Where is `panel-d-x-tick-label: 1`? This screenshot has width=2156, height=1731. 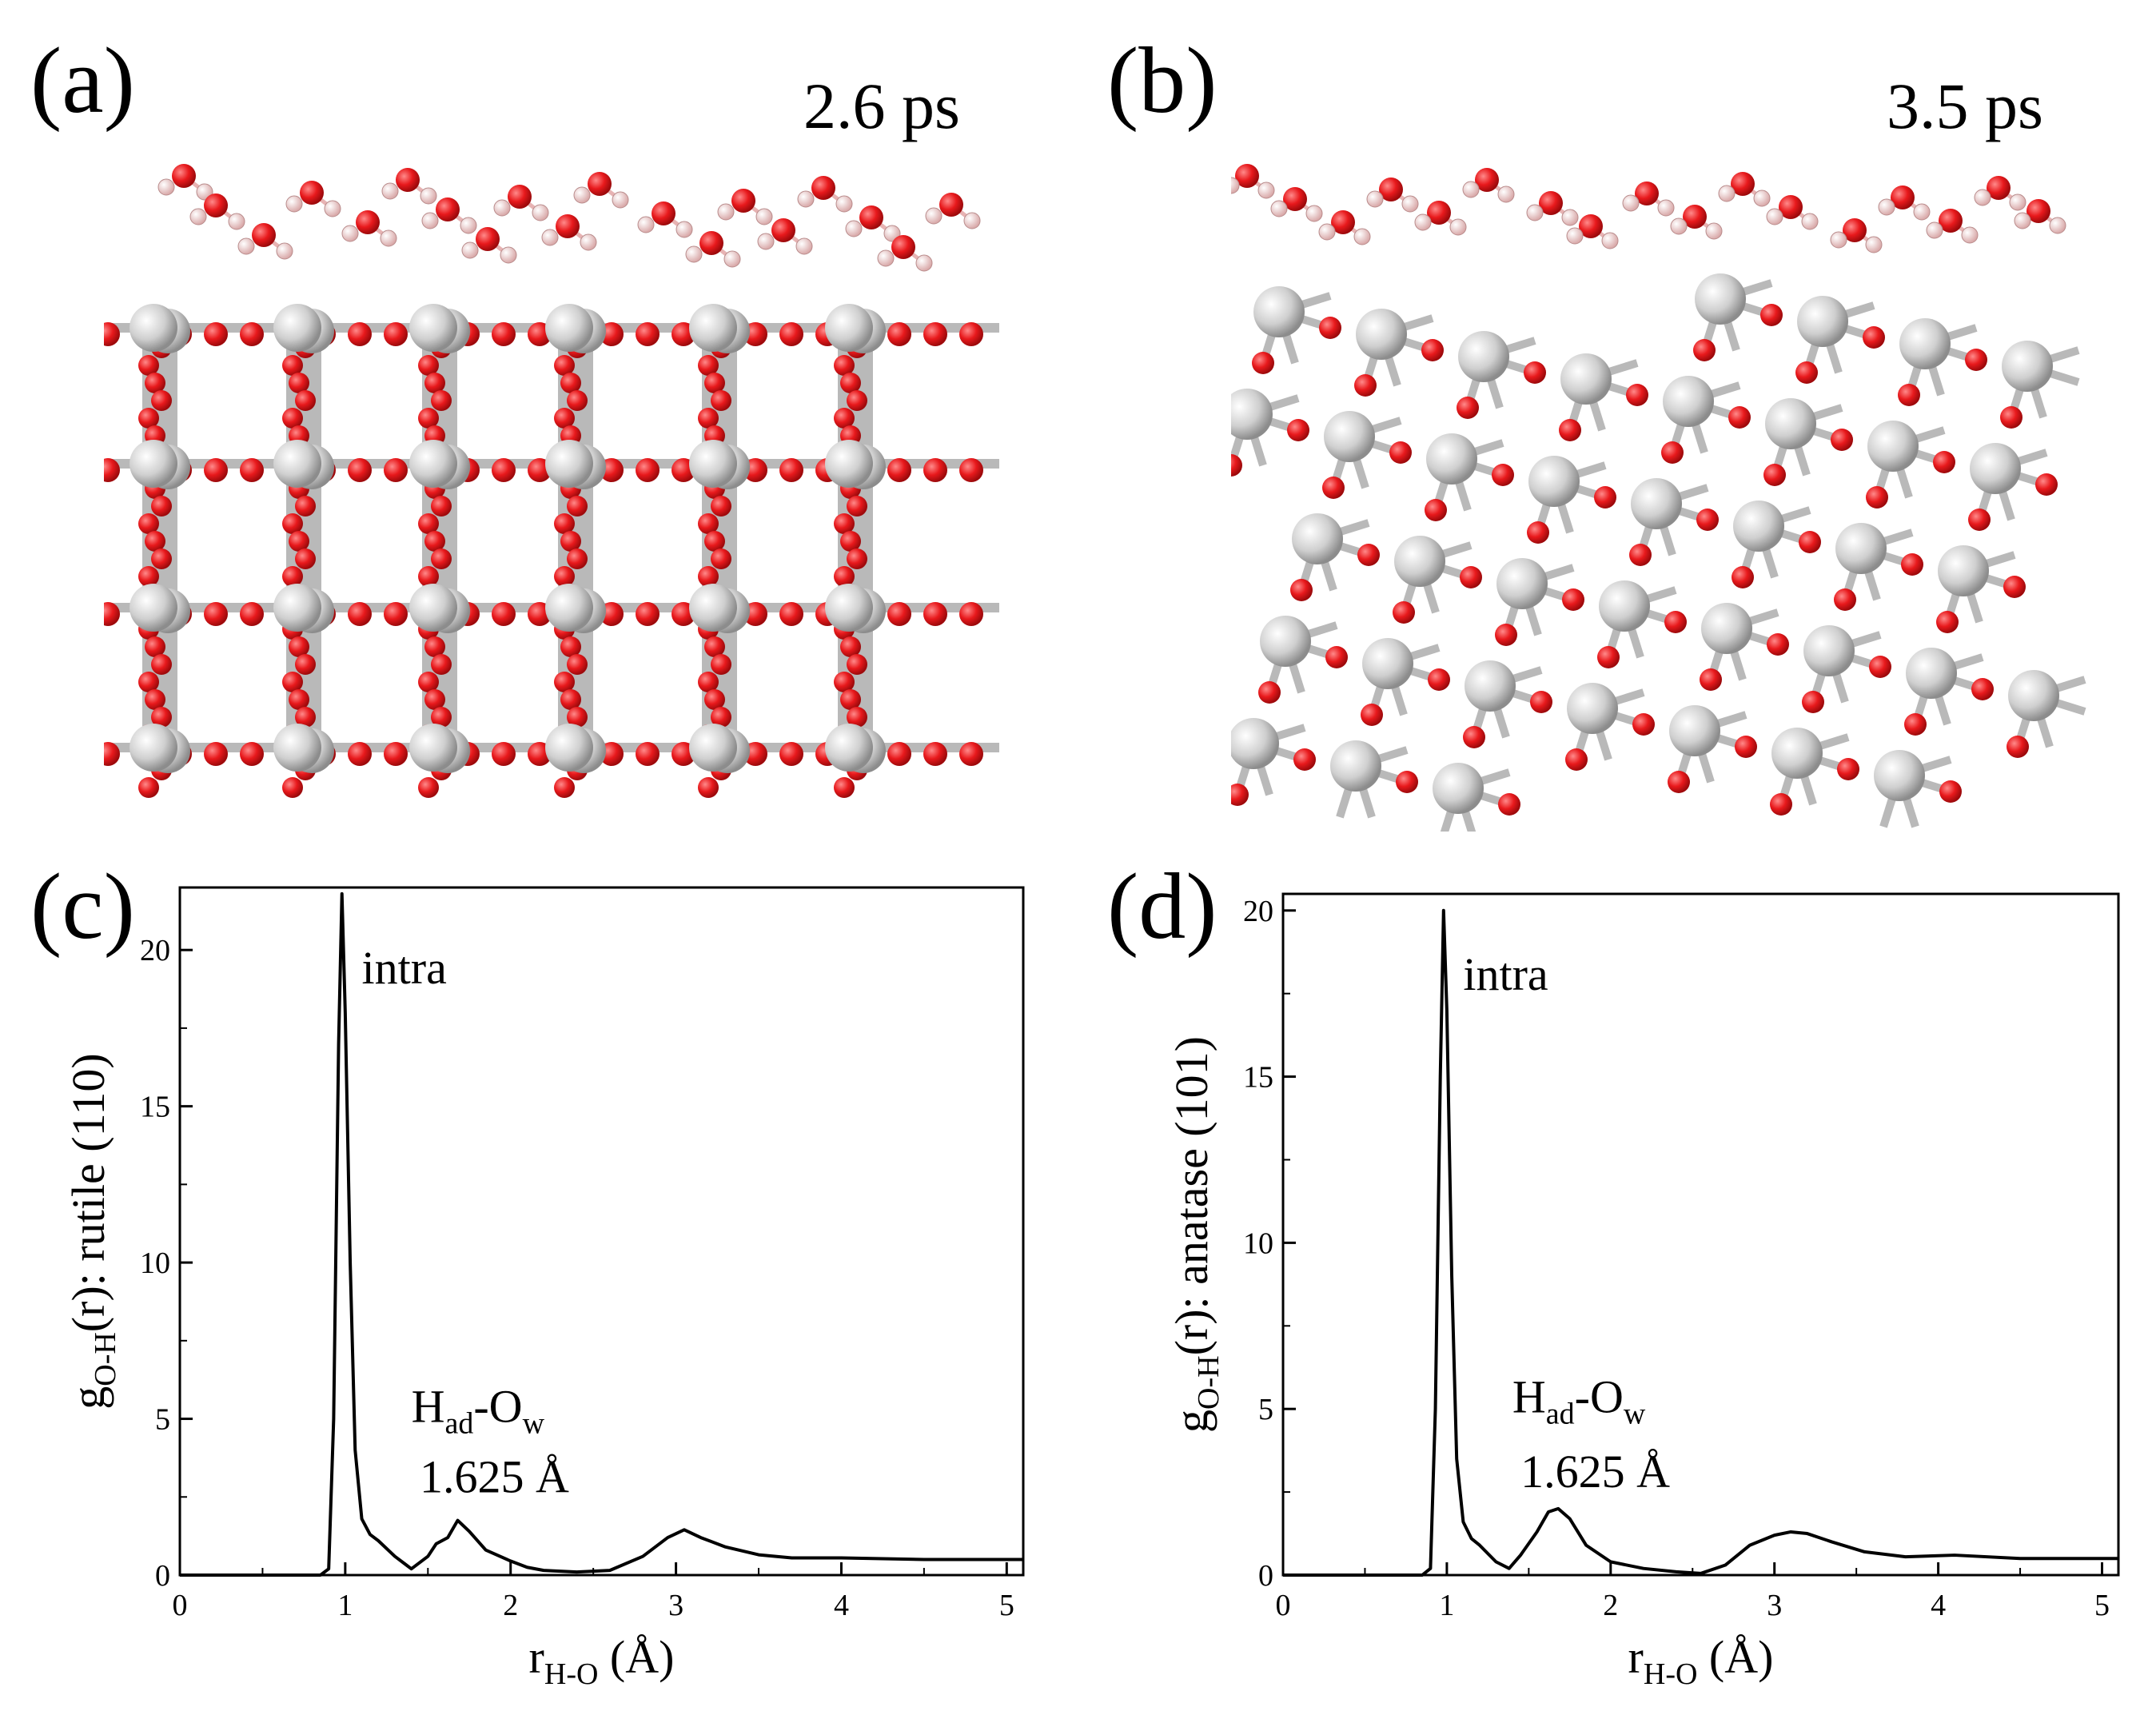 panel-d-x-tick-label: 1 is located at coordinates (1447, 1606).